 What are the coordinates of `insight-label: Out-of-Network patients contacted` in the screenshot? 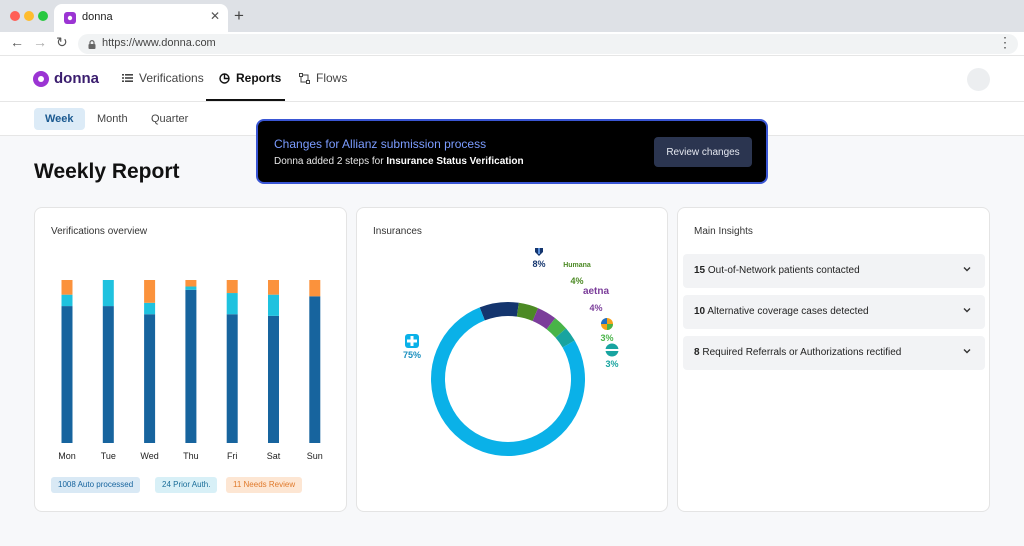 It's located at (783, 270).